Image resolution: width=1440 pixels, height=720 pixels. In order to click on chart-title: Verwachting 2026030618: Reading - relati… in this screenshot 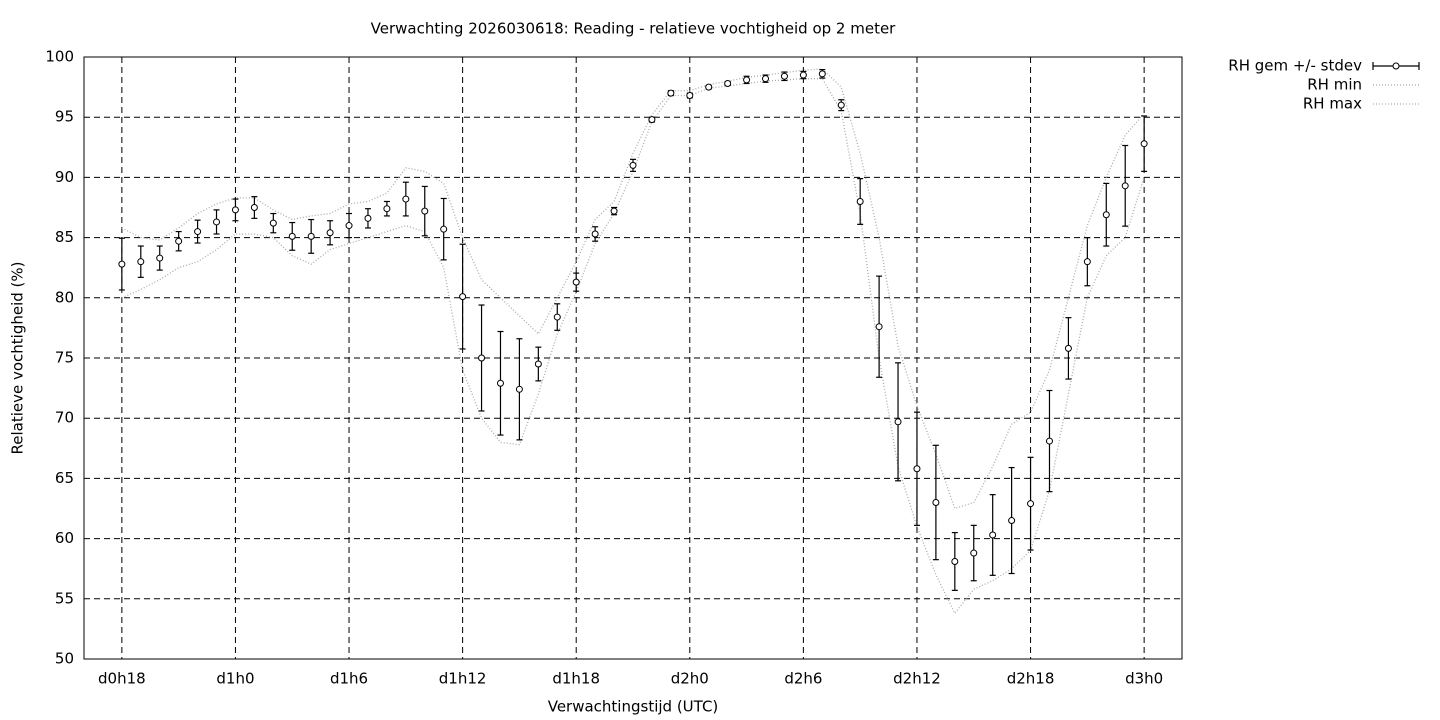, I will do `click(634, 29)`.